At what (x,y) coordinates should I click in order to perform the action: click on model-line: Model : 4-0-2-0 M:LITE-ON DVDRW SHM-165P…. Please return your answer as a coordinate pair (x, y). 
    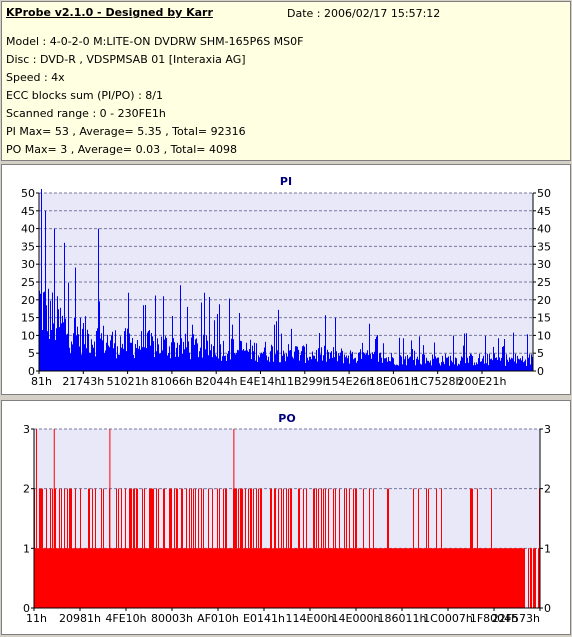
    Looking at the image, I should click on (155, 41).